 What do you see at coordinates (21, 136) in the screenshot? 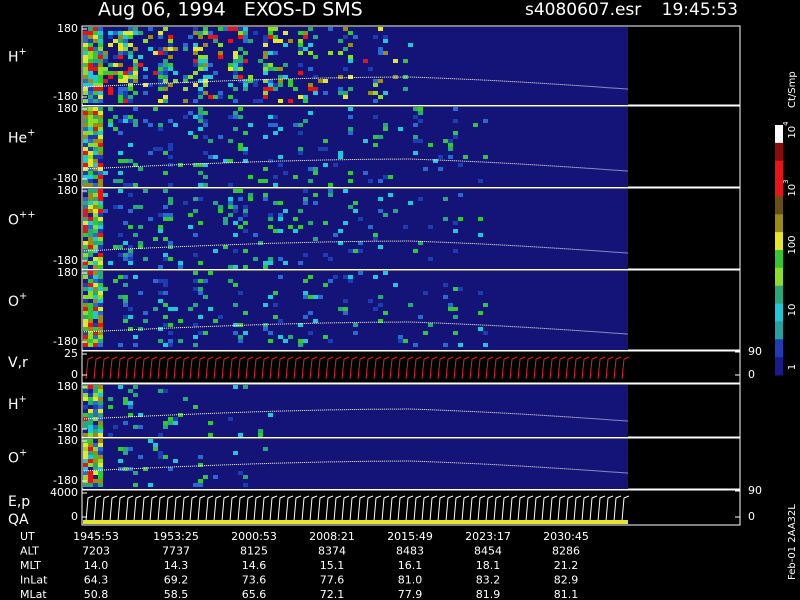
I see `panel-label: He+` at bounding box center [21, 136].